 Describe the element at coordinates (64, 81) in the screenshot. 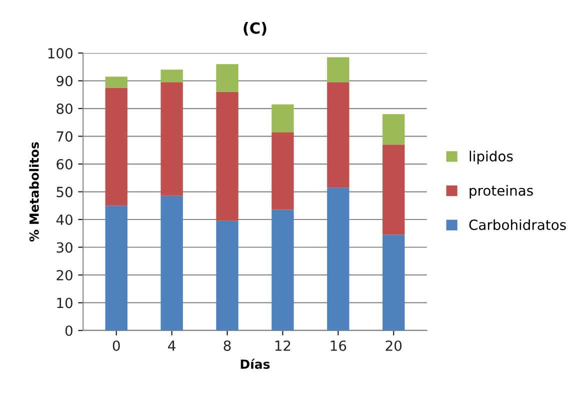

I see `y-tick-label: 90` at that location.